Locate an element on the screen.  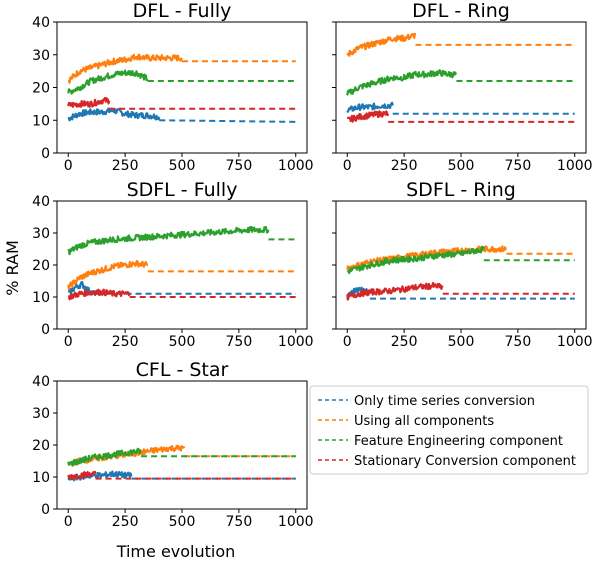
x-axis-label: Time evolution is located at coordinates (176, 551).